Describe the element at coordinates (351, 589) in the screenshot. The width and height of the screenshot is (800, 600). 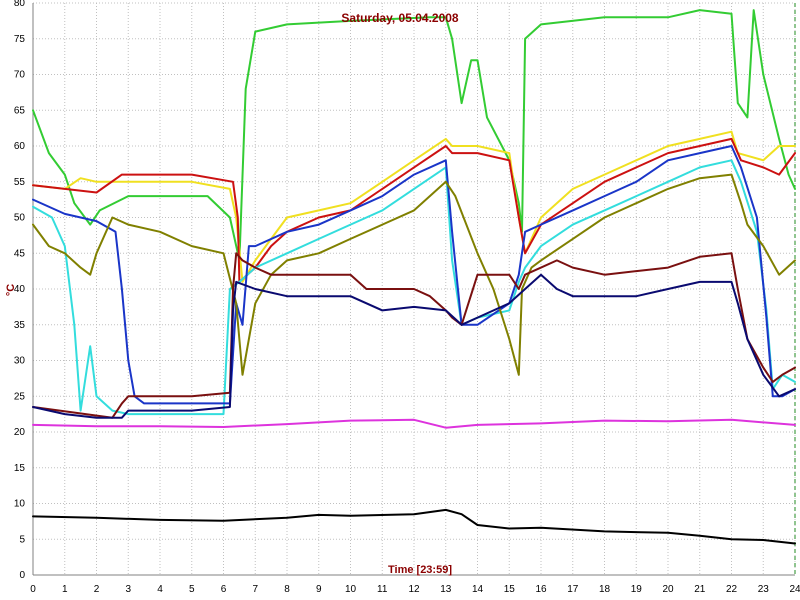
I see `x-tick-label: 10` at that location.